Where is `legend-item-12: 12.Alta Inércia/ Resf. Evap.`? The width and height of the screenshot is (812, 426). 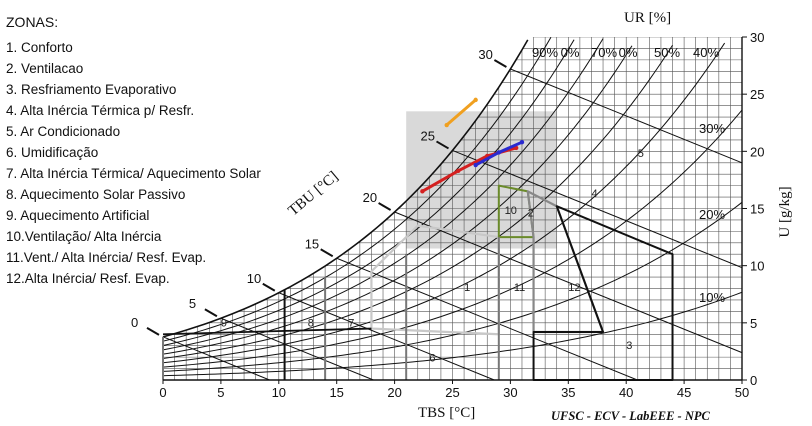
legend-item-12: 12.Alta Inércia/ Resf. Evap. is located at coordinates (88, 278).